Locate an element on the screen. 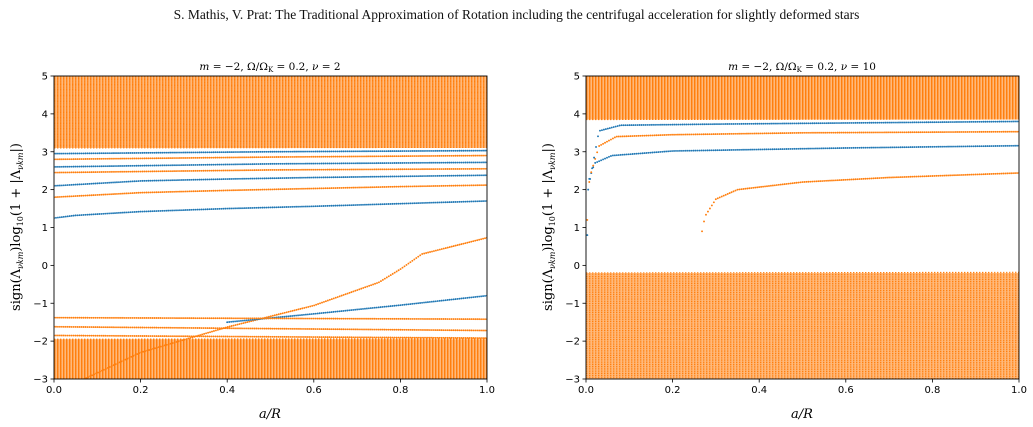 This screenshot has height=427, width=1033. x-tick-label: 1.0 is located at coordinates (1019, 390).